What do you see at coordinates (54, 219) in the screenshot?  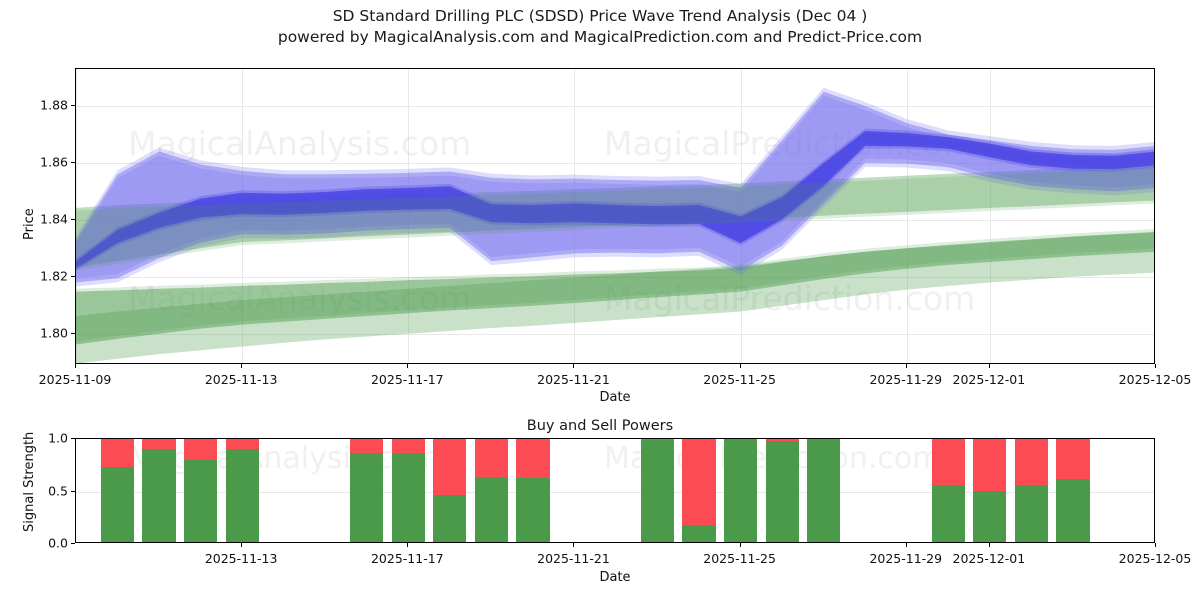 I see `price-y-tick-label: 1.84` at bounding box center [54, 219].